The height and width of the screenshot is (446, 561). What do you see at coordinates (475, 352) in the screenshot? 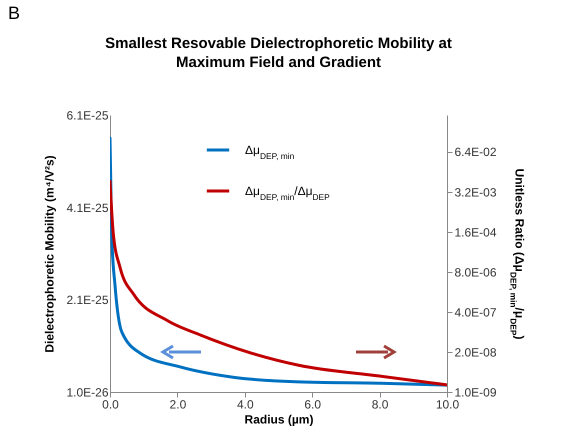
I see `y2-tick-label: 2.0E-08` at bounding box center [475, 352].